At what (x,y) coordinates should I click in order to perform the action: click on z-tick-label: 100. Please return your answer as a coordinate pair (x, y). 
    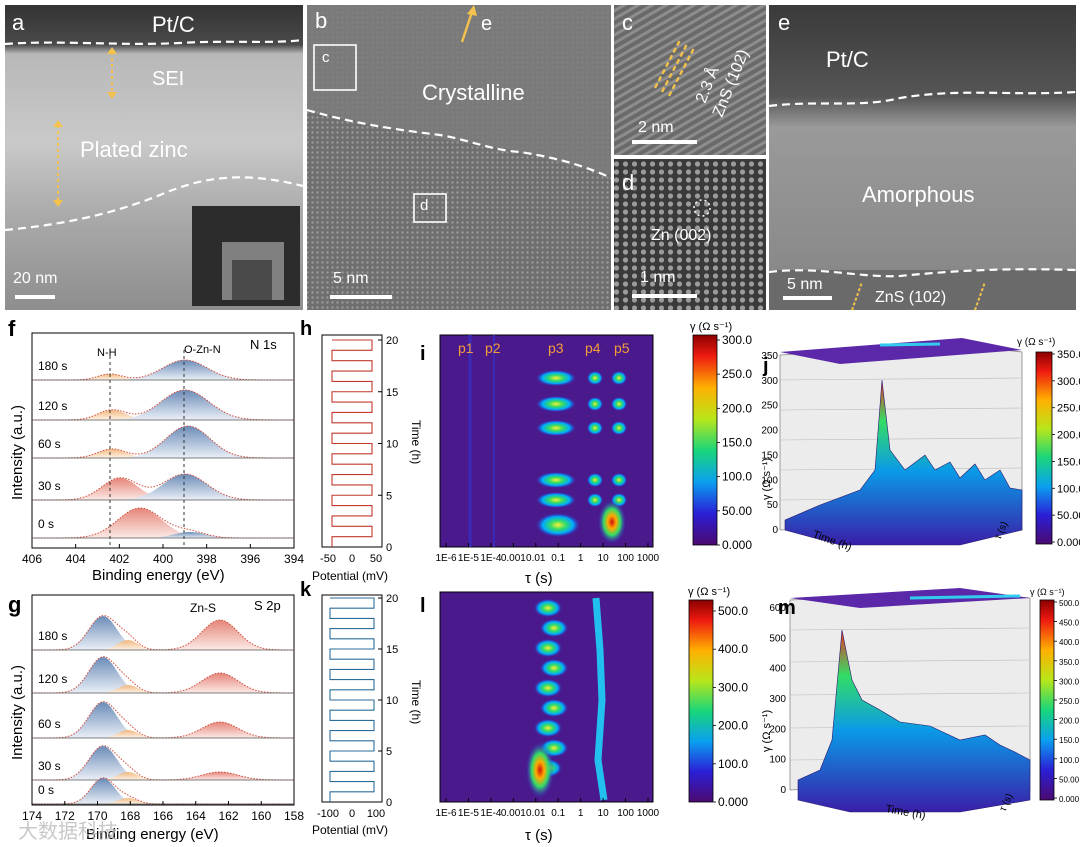
    Looking at the image, I should click on (769, 480).